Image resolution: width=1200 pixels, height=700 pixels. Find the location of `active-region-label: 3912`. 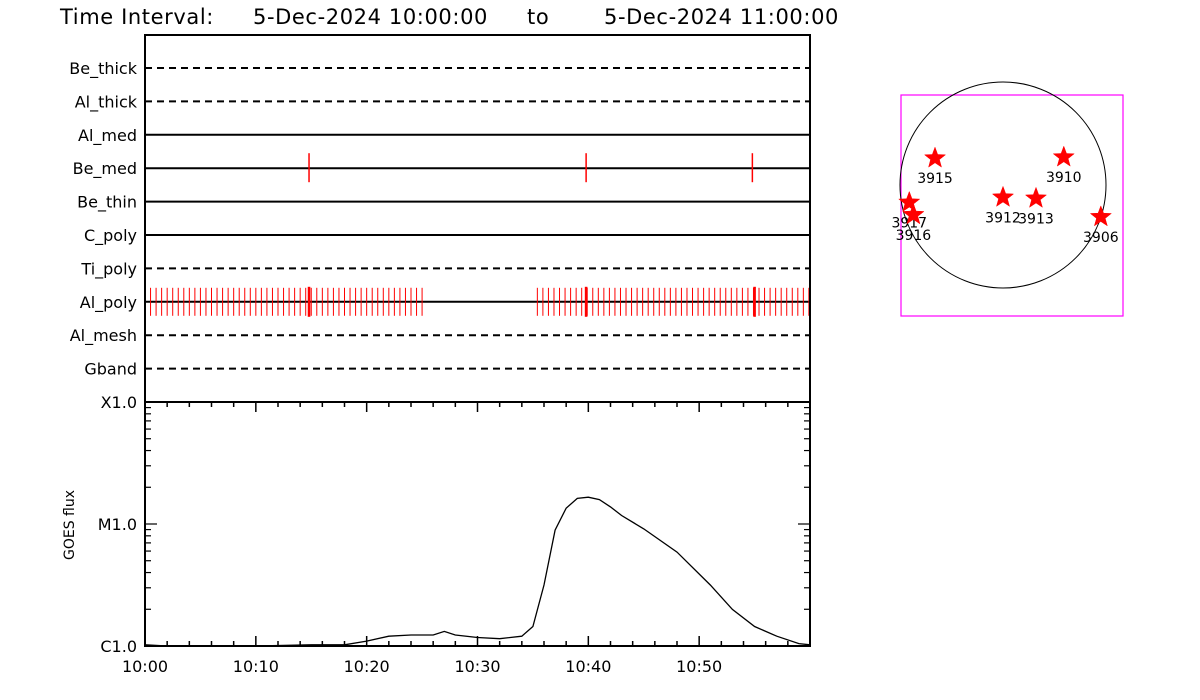

active-region-label: 3912 is located at coordinates (1003, 218).